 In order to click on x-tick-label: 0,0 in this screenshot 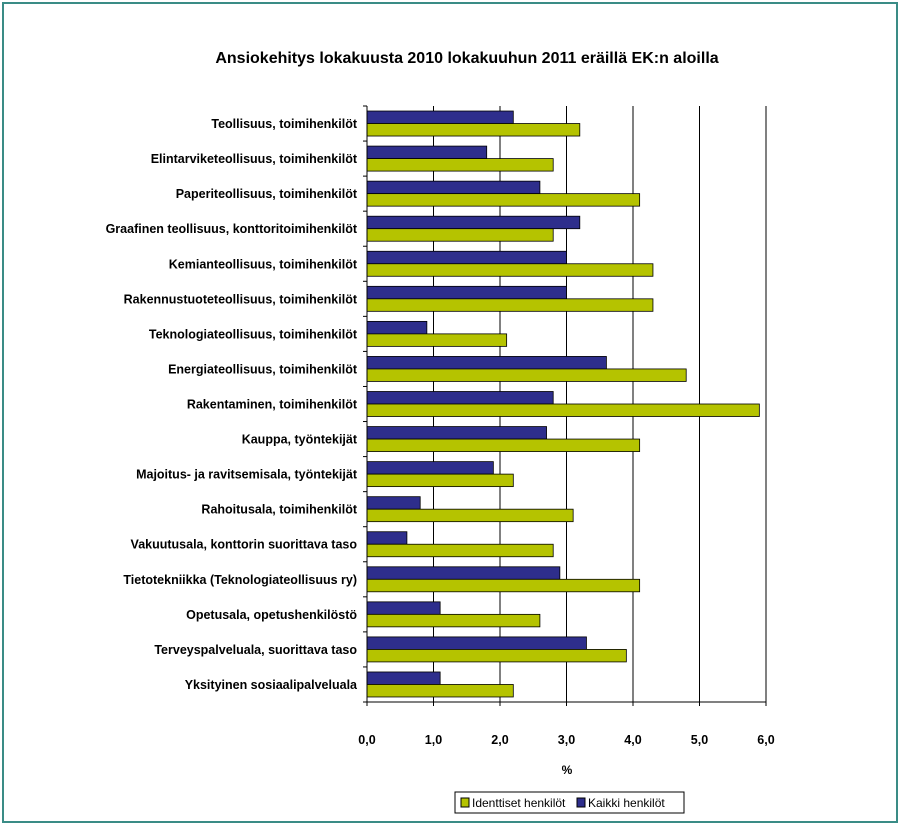, I will do `click(366, 740)`.